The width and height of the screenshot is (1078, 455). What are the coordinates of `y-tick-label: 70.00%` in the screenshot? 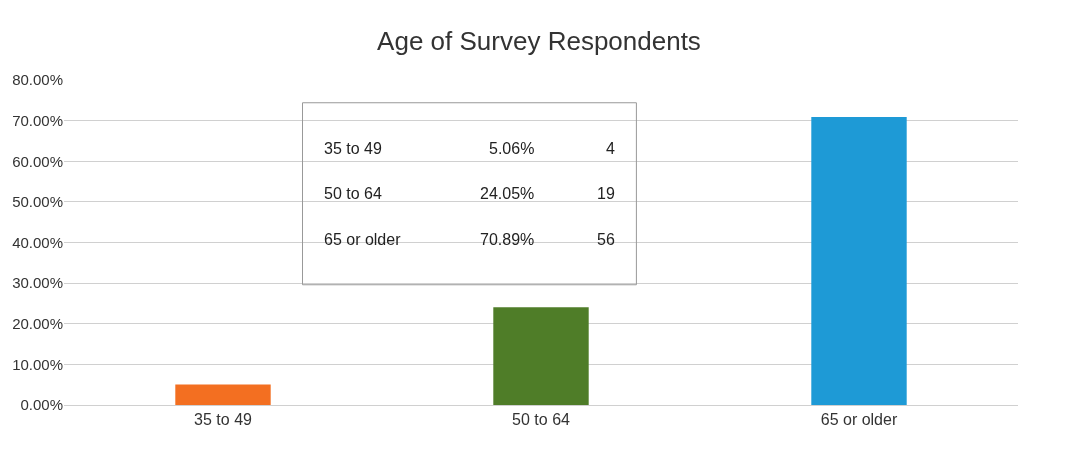 It's located at (37, 120).